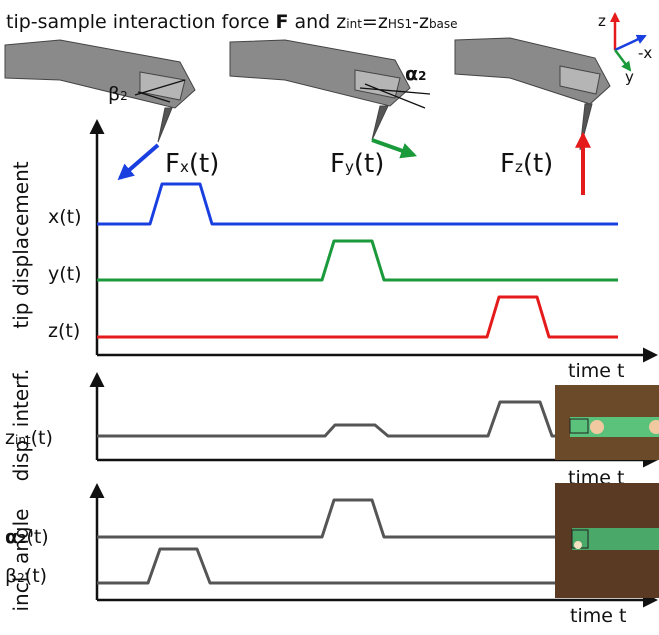 The width and height of the screenshot is (659, 635). Describe the element at coordinates (357, 317) in the screenshot. I see `trace-z` at that location.